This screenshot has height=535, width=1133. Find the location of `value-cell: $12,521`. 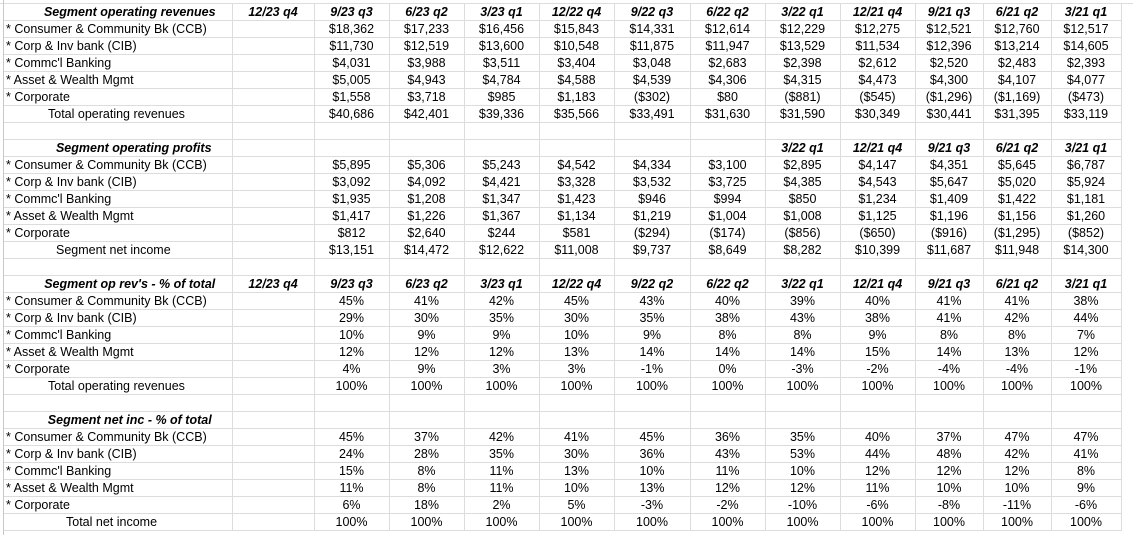

value-cell: $12,521 is located at coordinates (949, 29).